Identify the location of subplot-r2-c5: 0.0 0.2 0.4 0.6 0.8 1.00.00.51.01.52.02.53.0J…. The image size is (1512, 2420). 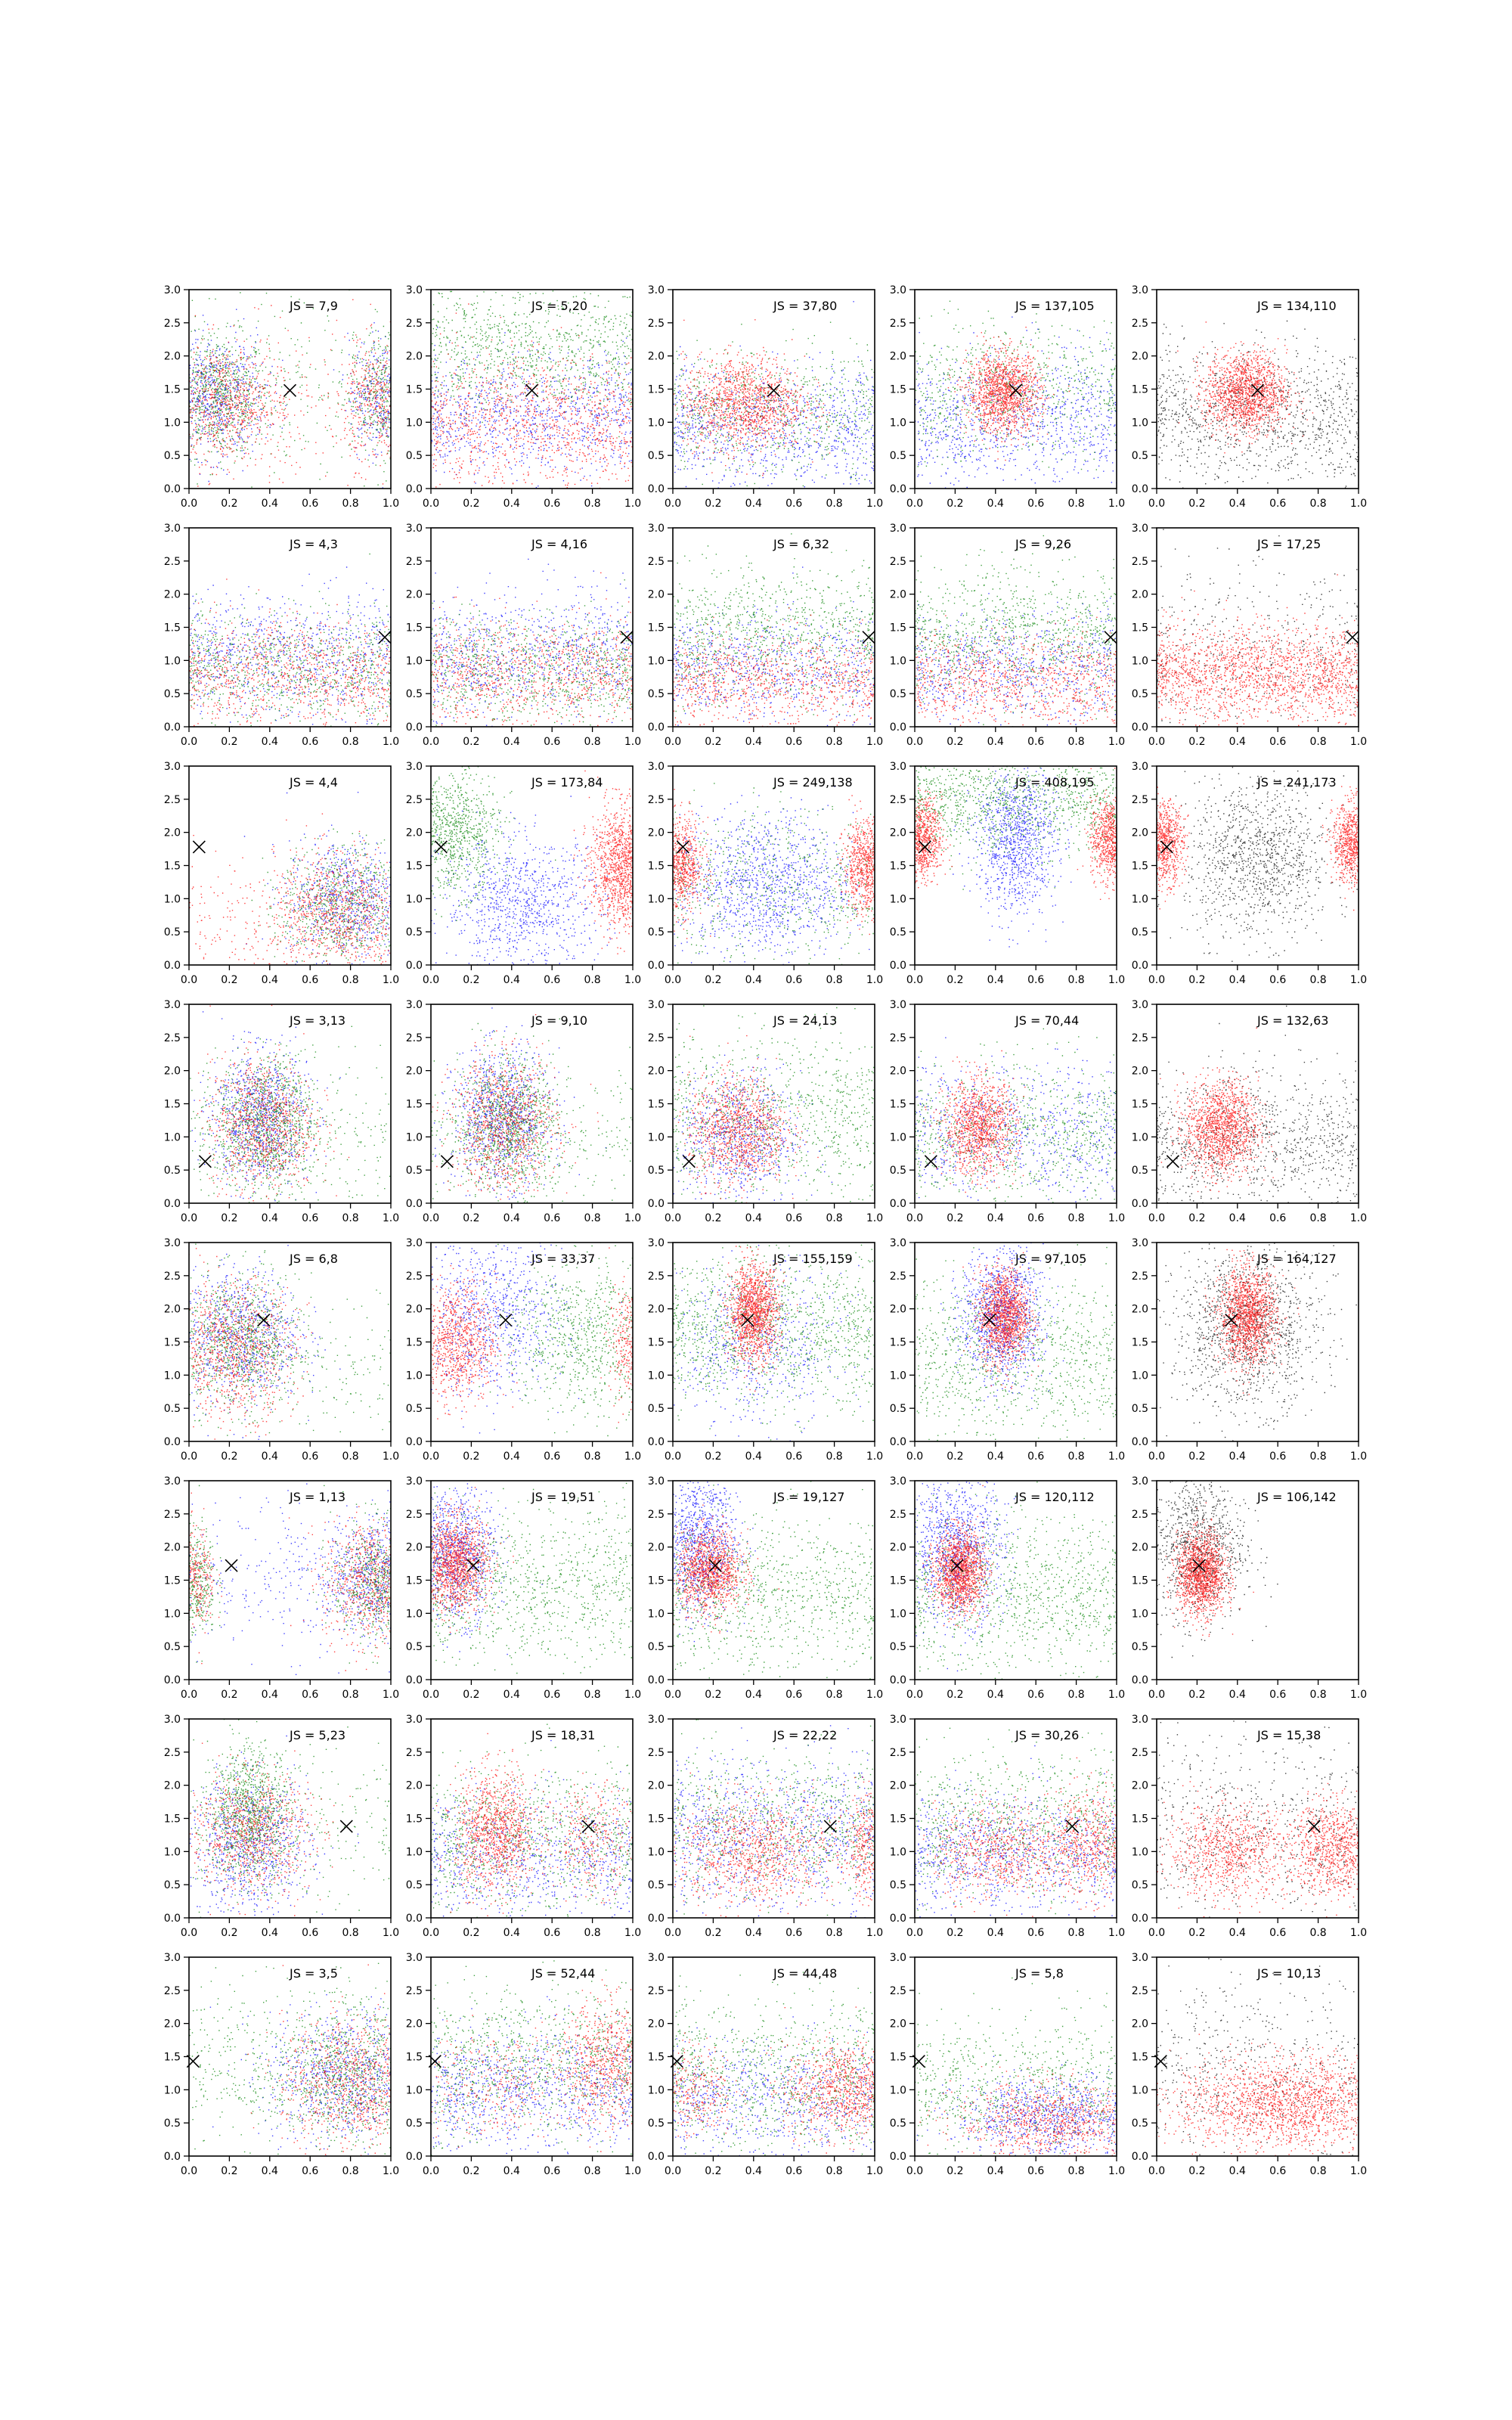
(1249, 635).